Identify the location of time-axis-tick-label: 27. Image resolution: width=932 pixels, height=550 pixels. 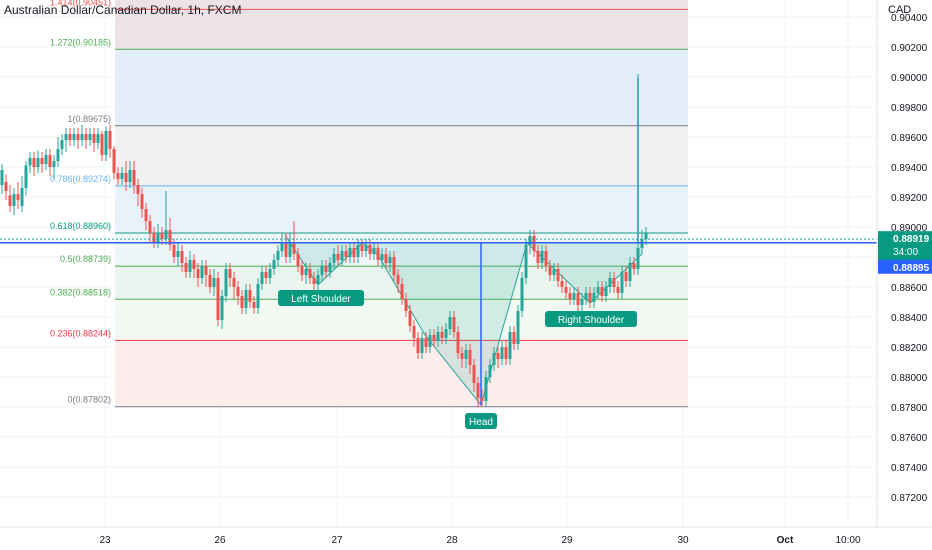
(337, 540).